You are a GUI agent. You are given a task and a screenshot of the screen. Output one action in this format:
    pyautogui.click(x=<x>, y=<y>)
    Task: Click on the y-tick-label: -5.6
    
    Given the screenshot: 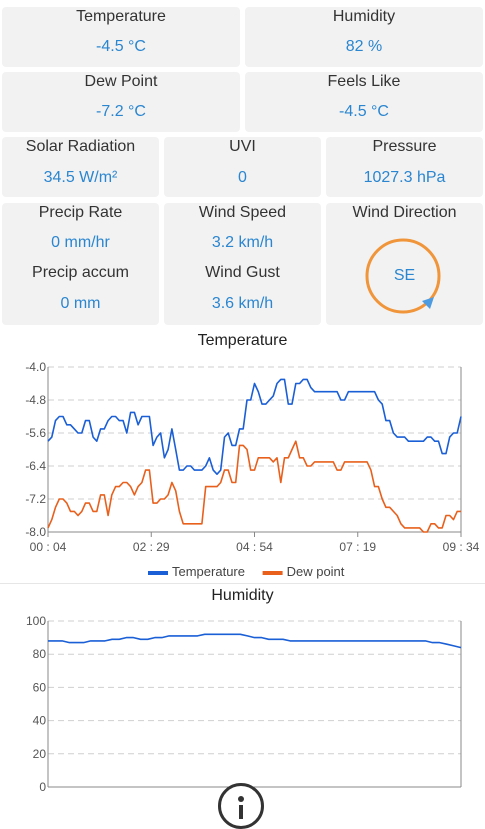 What is the action you would take?
    pyautogui.click(x=35, y=433)
    